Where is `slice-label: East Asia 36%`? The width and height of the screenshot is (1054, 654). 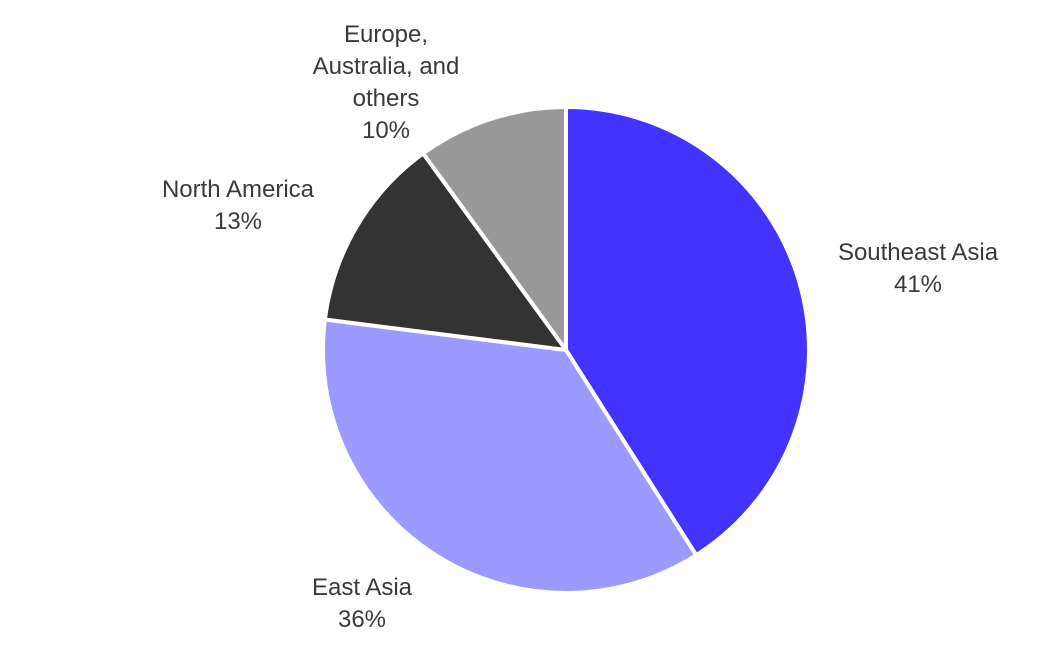
slice-label: East Asia 36% is located at coordinates (362, 604).